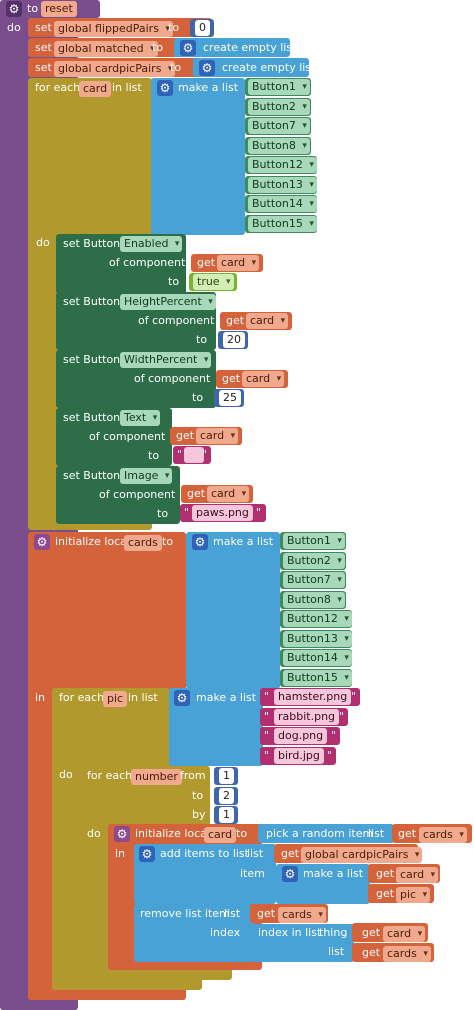  Describe the element at coordinates (168, 302) in the screenshot. I see `property-dropdown-heightpercent: HeightPercent` at that location.